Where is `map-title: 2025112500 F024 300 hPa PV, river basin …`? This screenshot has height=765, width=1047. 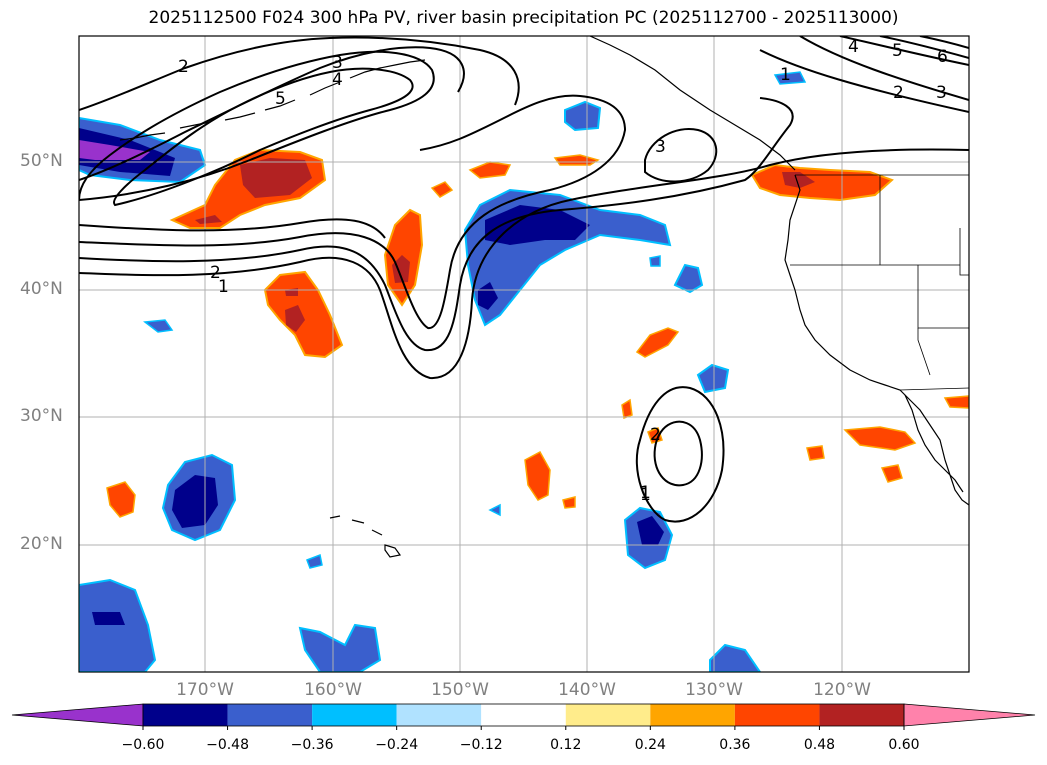 map-title: 2025112500 F024 300 hPa PV, river basin … is located at coordinates (523, 18).